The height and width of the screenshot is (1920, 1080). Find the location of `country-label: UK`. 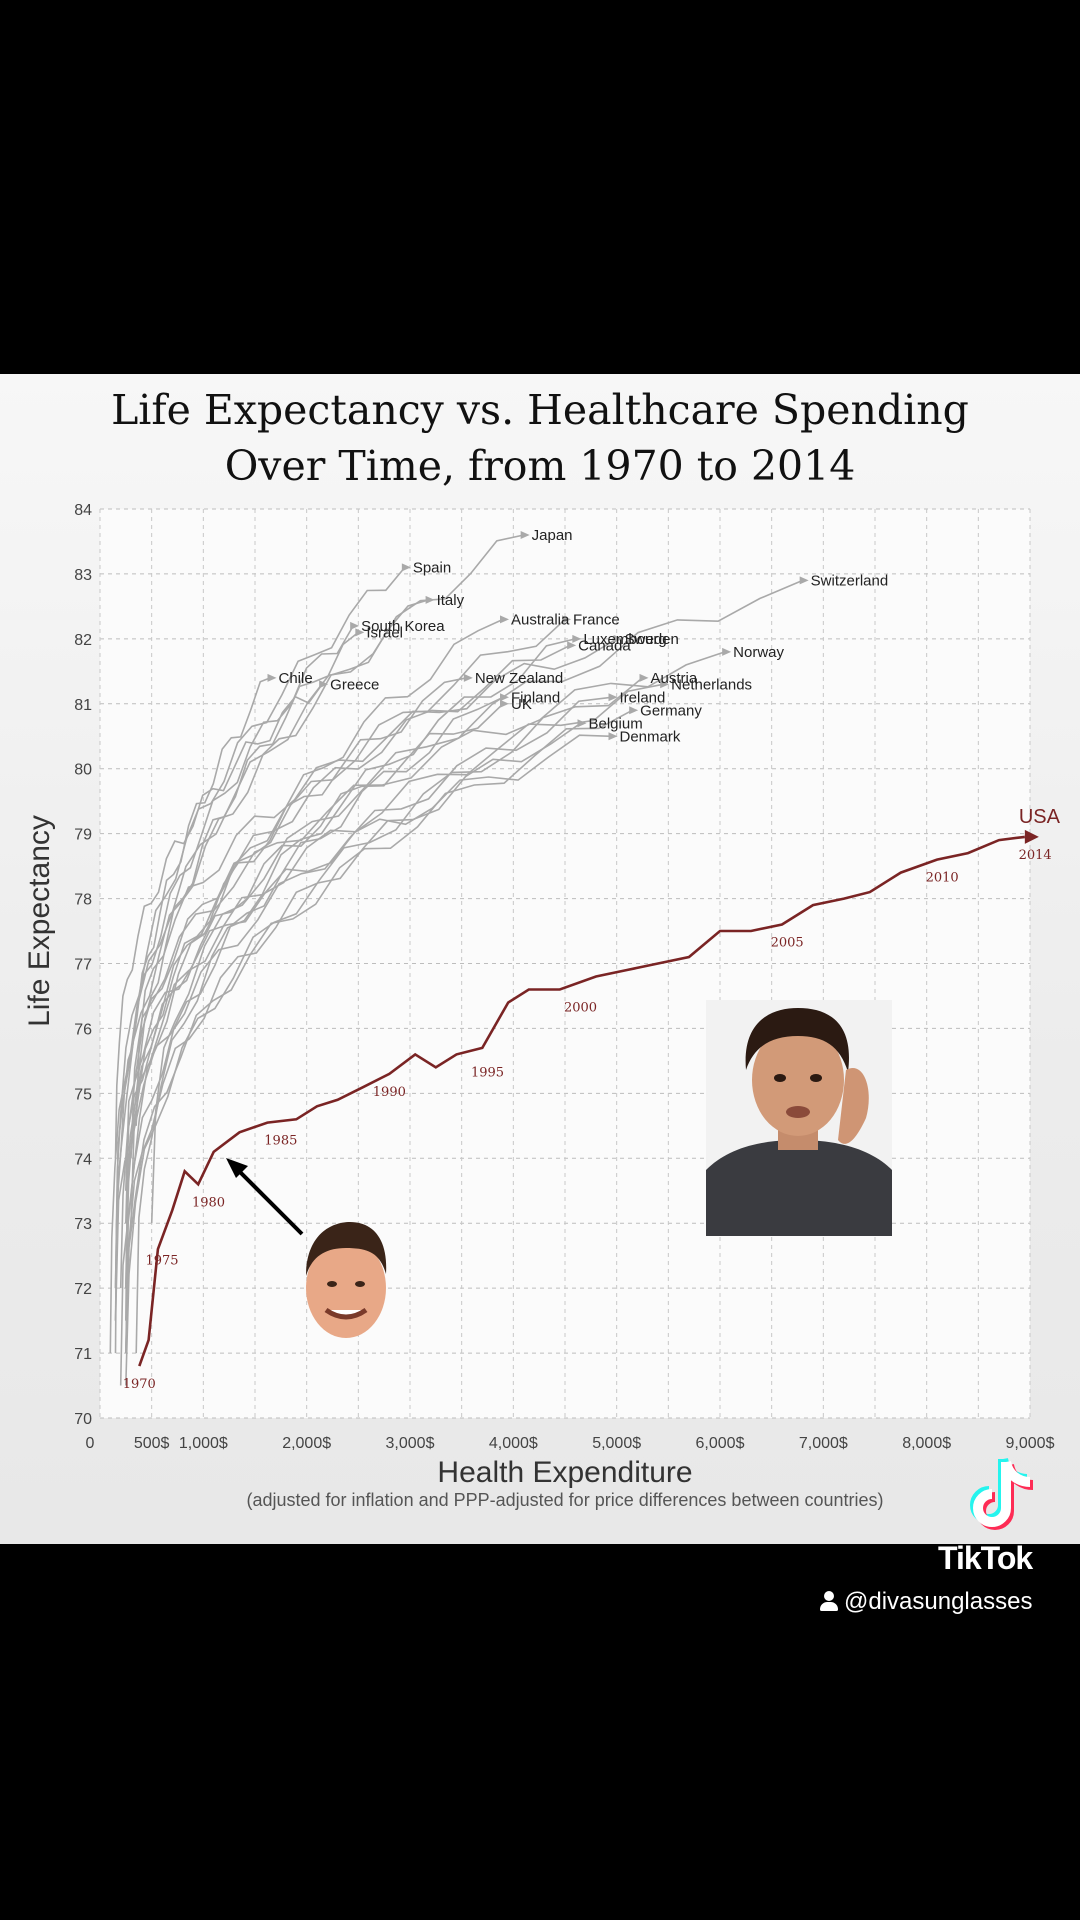

country-label: UK is located at coordinates (521, 704).